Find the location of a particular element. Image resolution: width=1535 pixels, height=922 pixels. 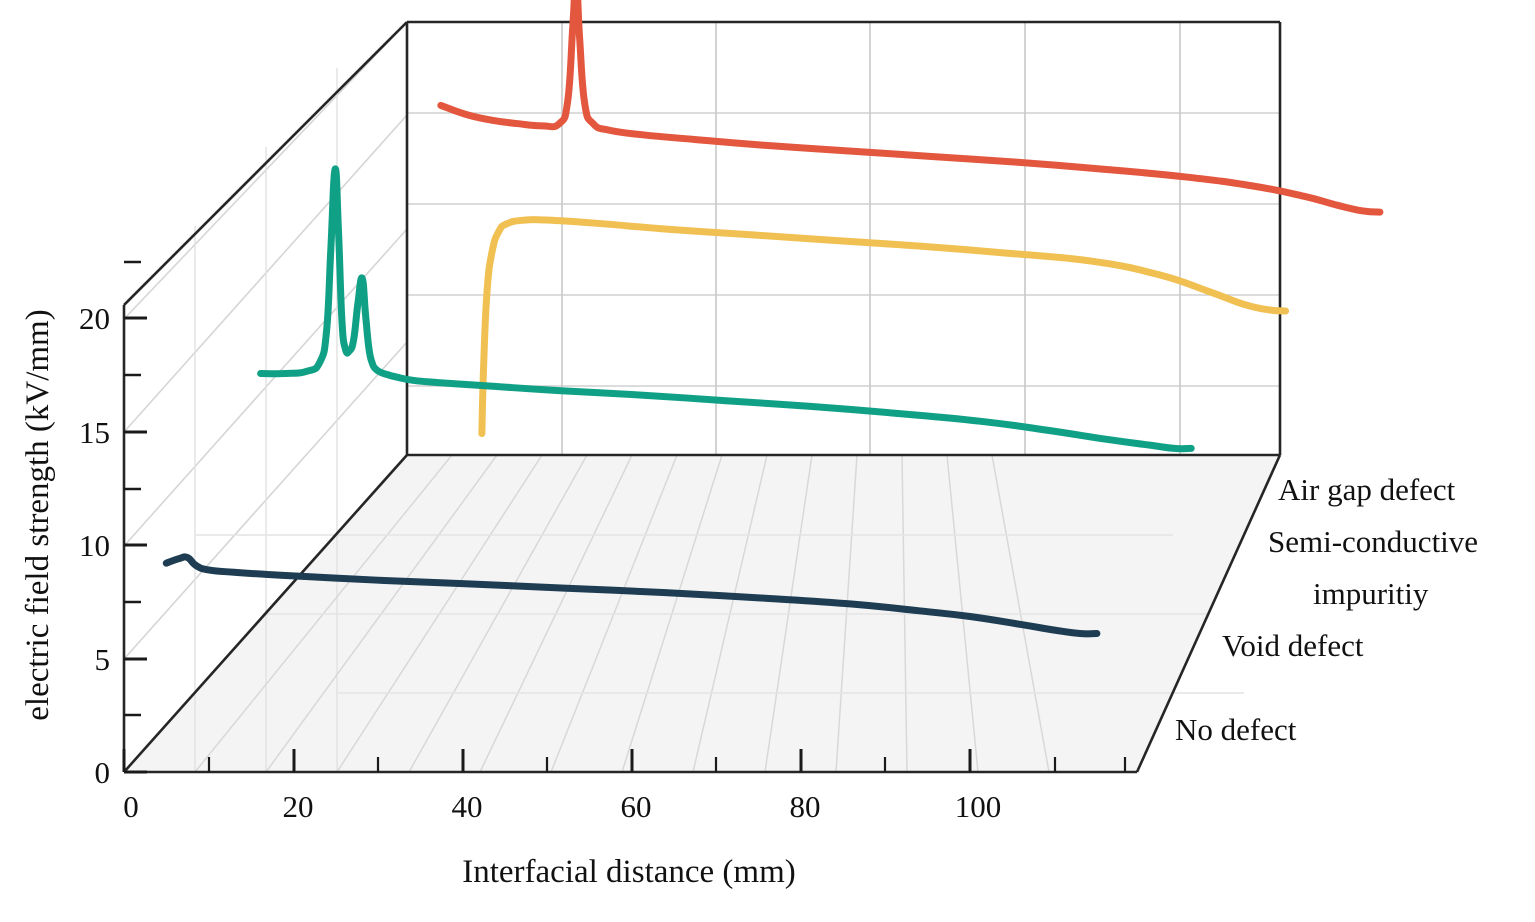

y-axis-ticks is located at coordinates (135, 517).